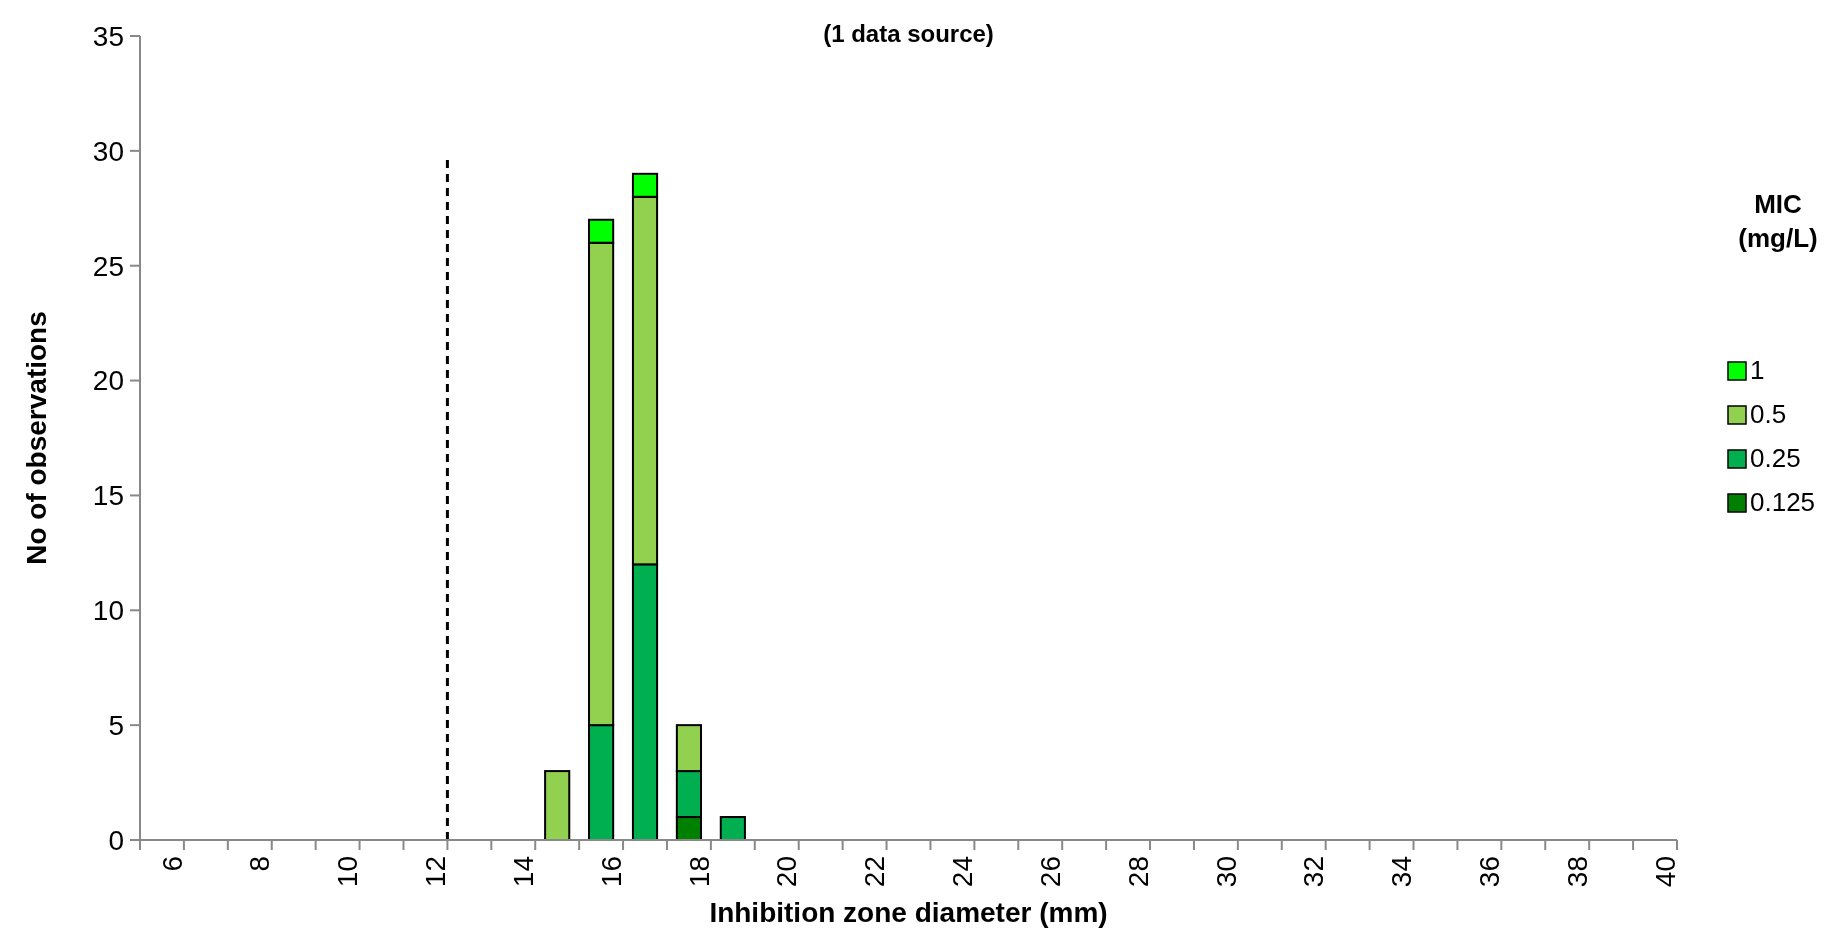 Image resolution: width=1839 pixels, height=944 pixels. I want to click on x-tick-label: 12, so click(436, 872).